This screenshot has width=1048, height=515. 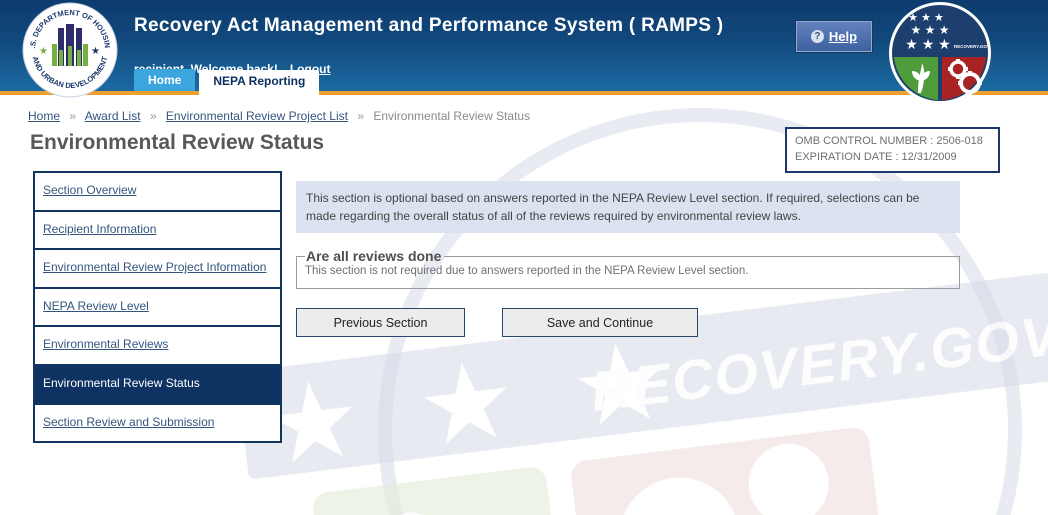 I want to click on form-buttons: Previous Section Save and Continue, so click(x=628, y=322).